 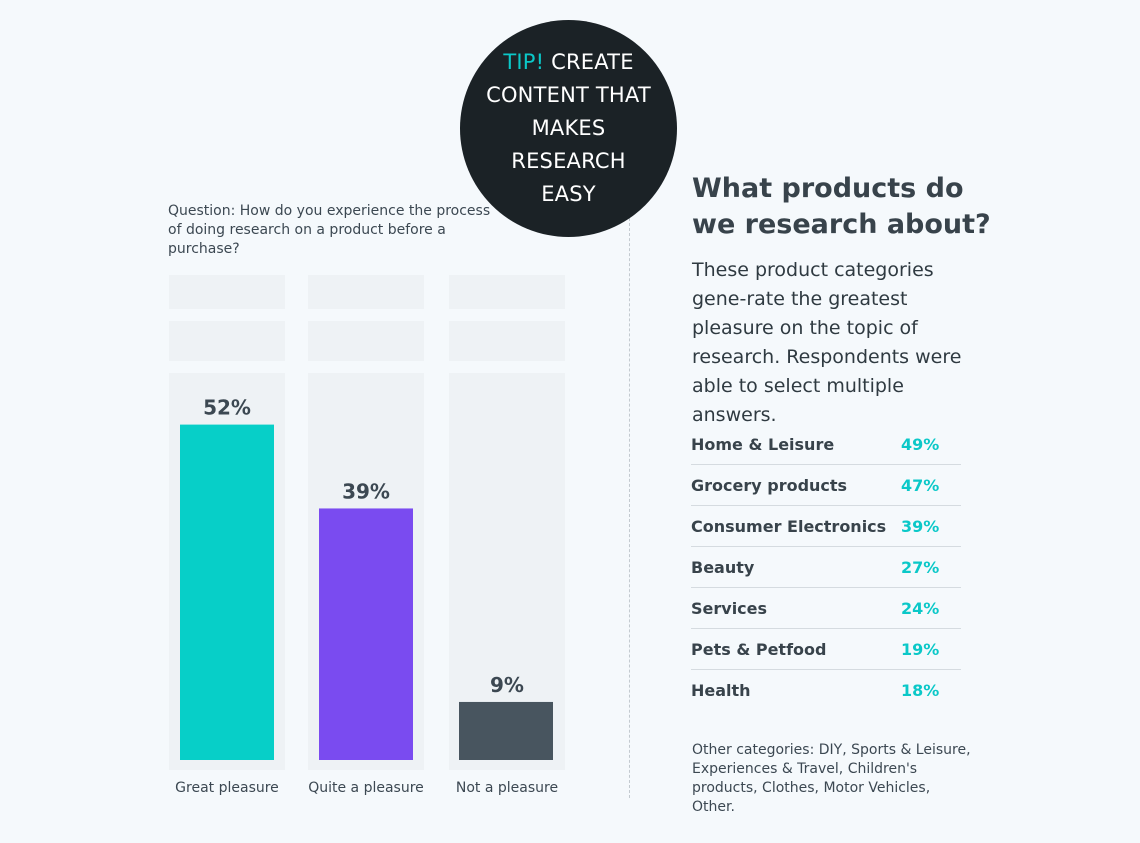 What do you see at coordinates (507, 788) in the screenshot?
I see `bar-category-label: Not a pleasure` at bounding box center [507, 788].